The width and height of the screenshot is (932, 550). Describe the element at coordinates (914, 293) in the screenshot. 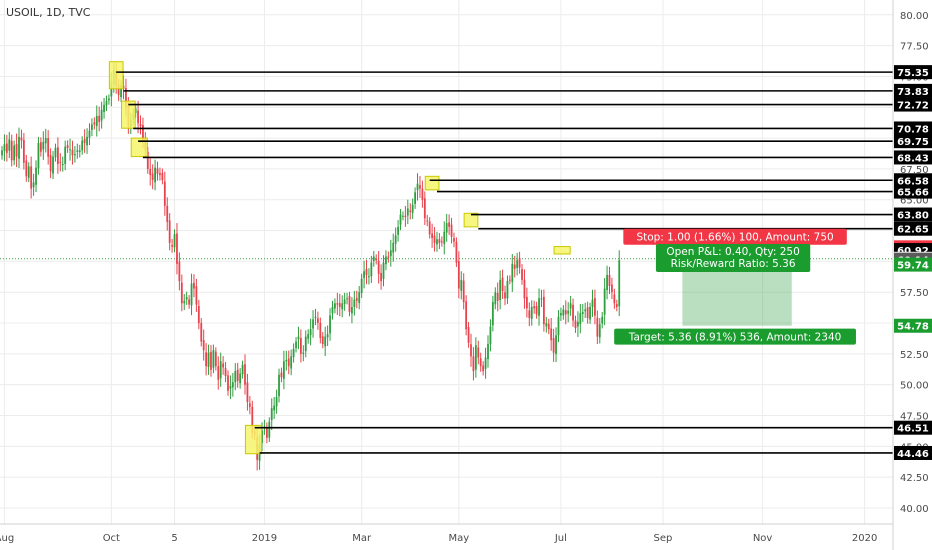

I see `price-tick-label: 57.50` at that location.